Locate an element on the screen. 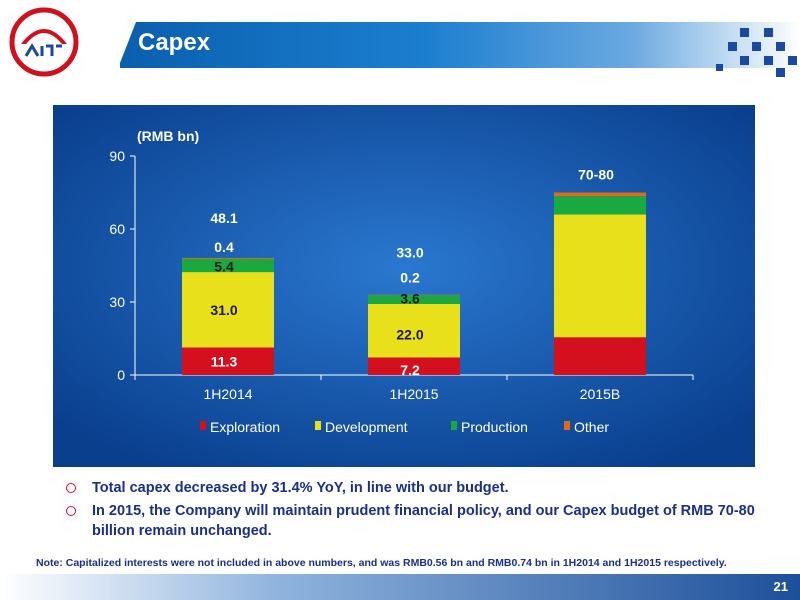  legend-item: Other is located at coordinates (586, 427).